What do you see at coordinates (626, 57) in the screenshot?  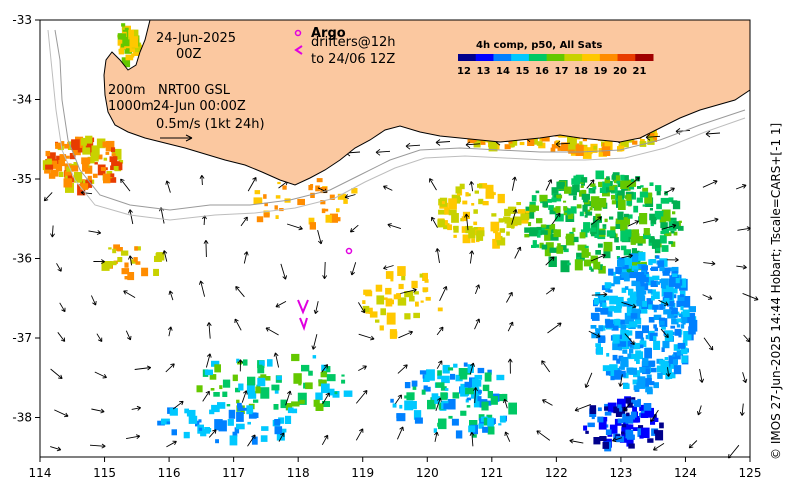 I see `colorbar-swatch` at bounding box center [626, 57].